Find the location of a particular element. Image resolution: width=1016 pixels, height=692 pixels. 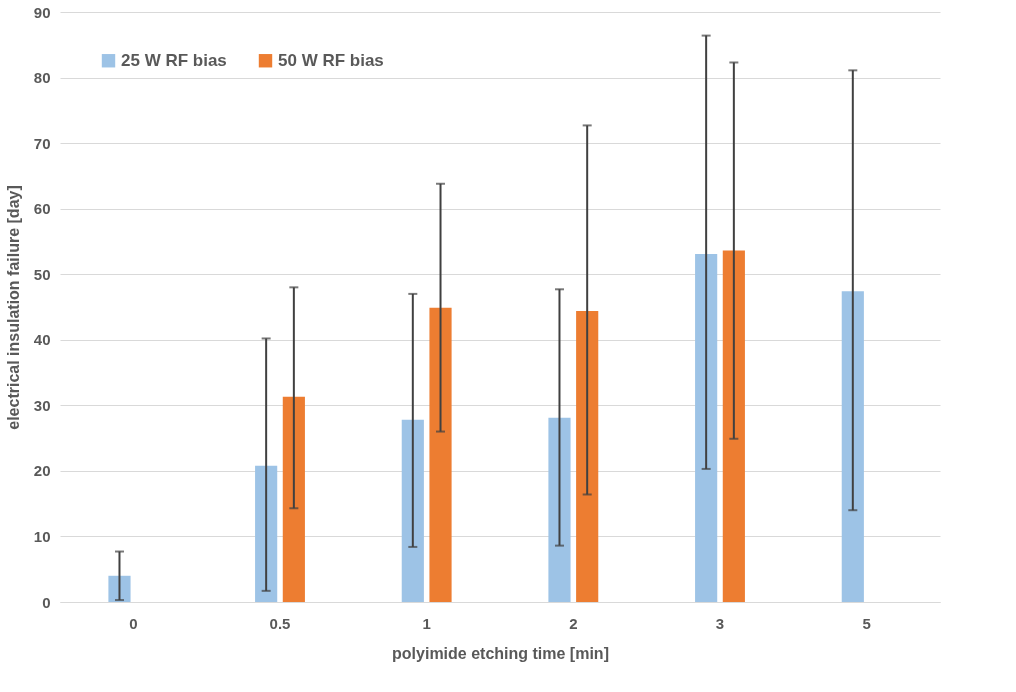

y-tick-label: 90 is located at coordinates (42, 12).